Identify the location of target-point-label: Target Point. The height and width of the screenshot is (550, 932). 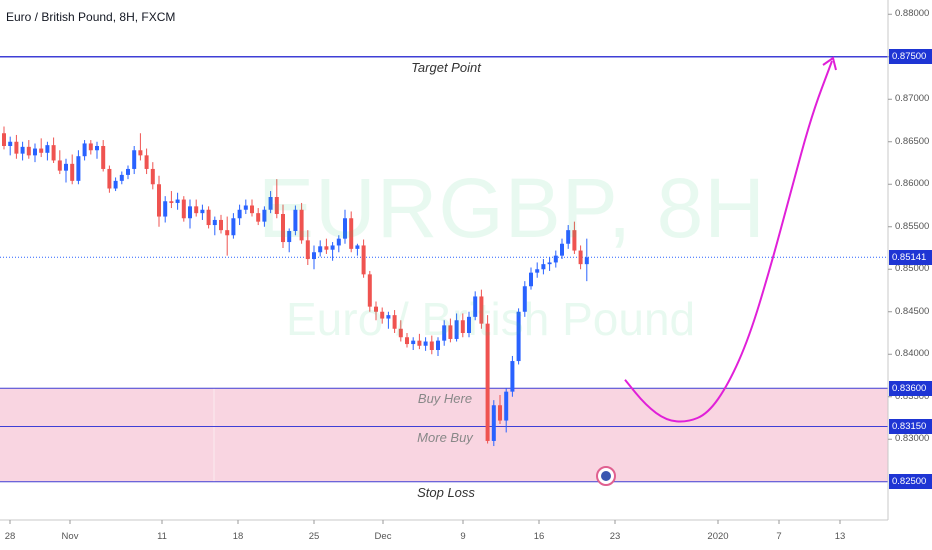
(446, 67).